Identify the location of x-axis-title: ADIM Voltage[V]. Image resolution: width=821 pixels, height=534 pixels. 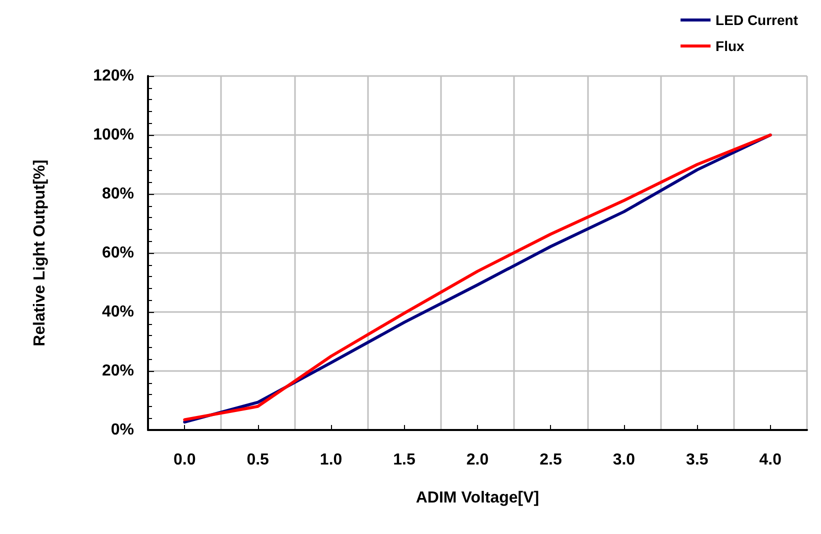
(478, 498).